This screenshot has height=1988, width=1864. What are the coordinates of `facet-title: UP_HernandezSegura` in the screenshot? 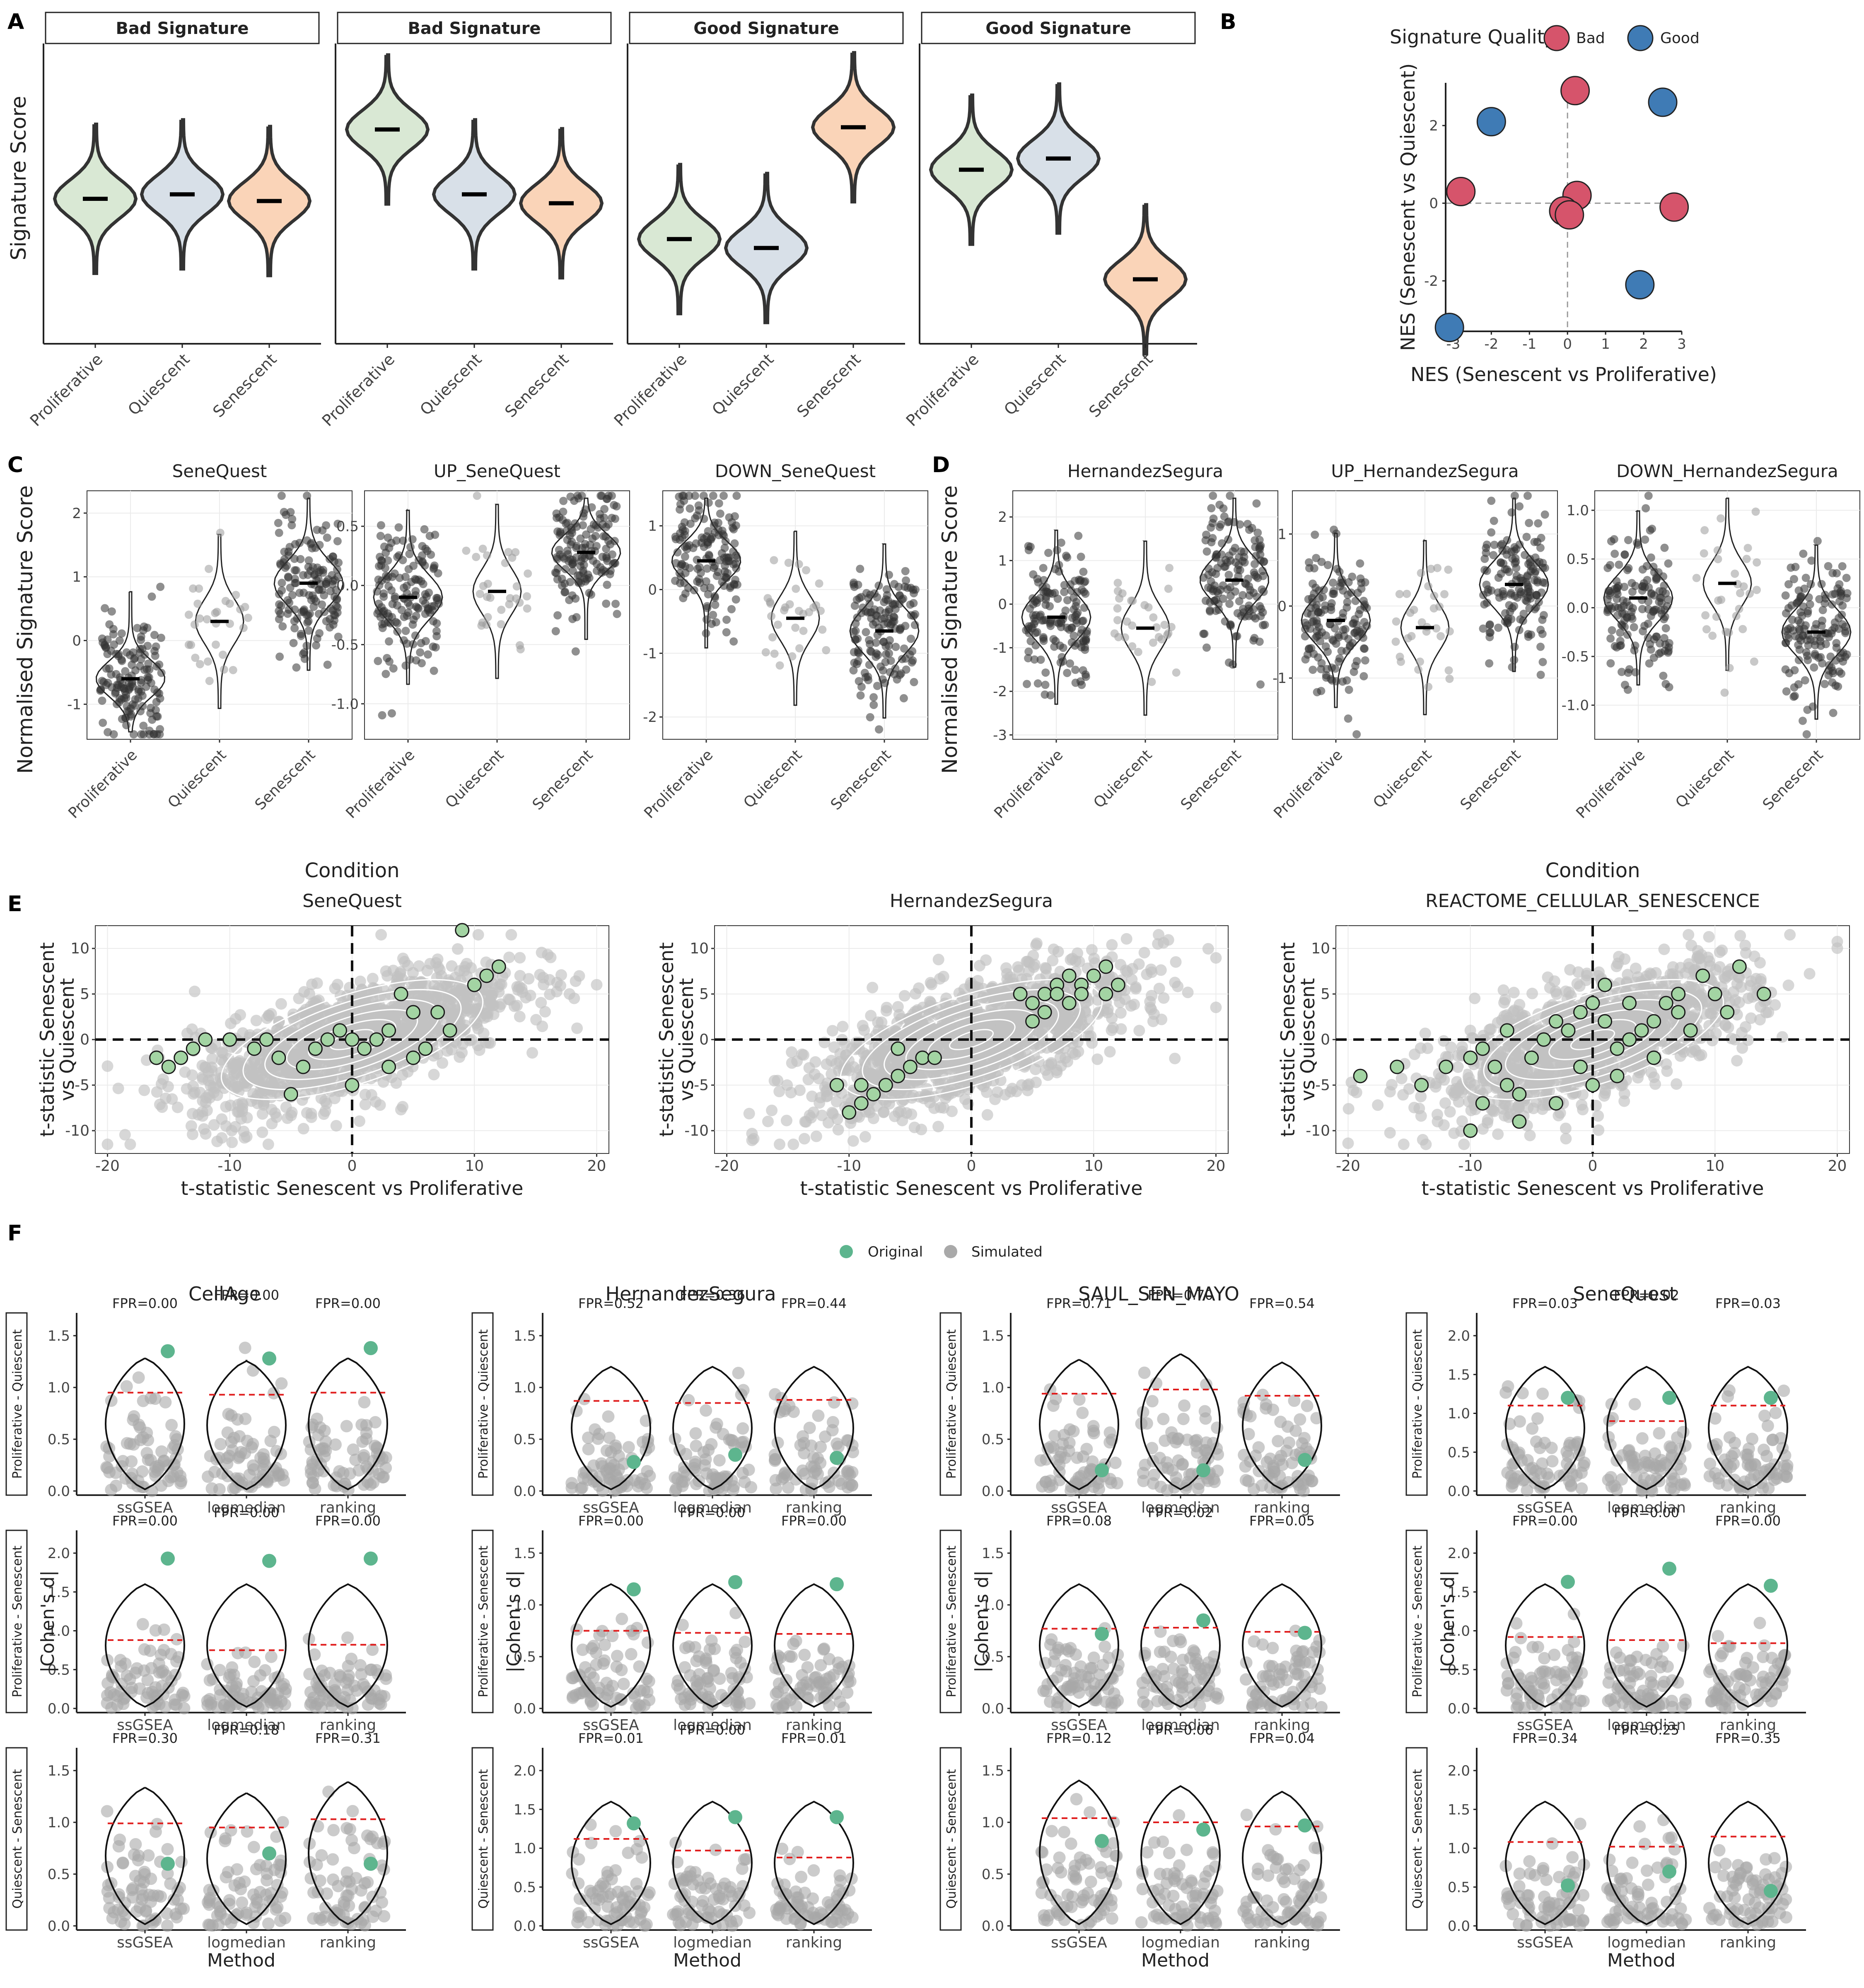 It's located at (1425, 471).